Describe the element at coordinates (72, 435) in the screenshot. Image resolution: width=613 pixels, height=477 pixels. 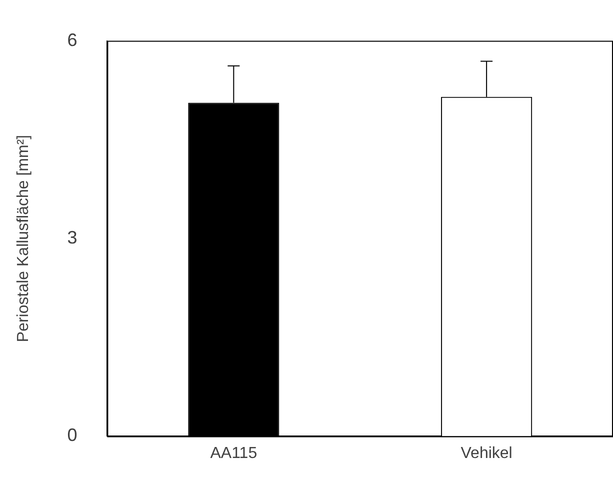
I see `y-tick-label: 0` at that location.